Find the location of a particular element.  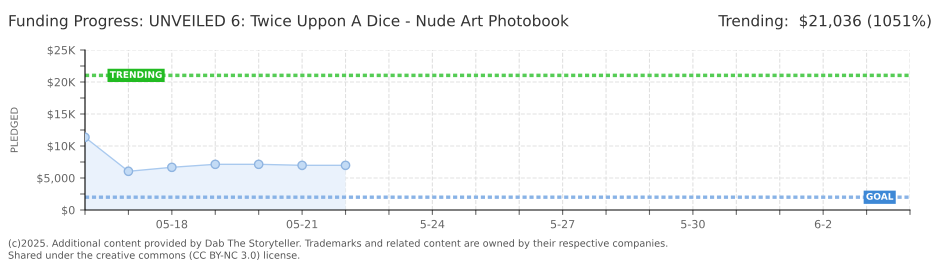

x-tick-label: 05-21 is located at coordinates (302, 224).